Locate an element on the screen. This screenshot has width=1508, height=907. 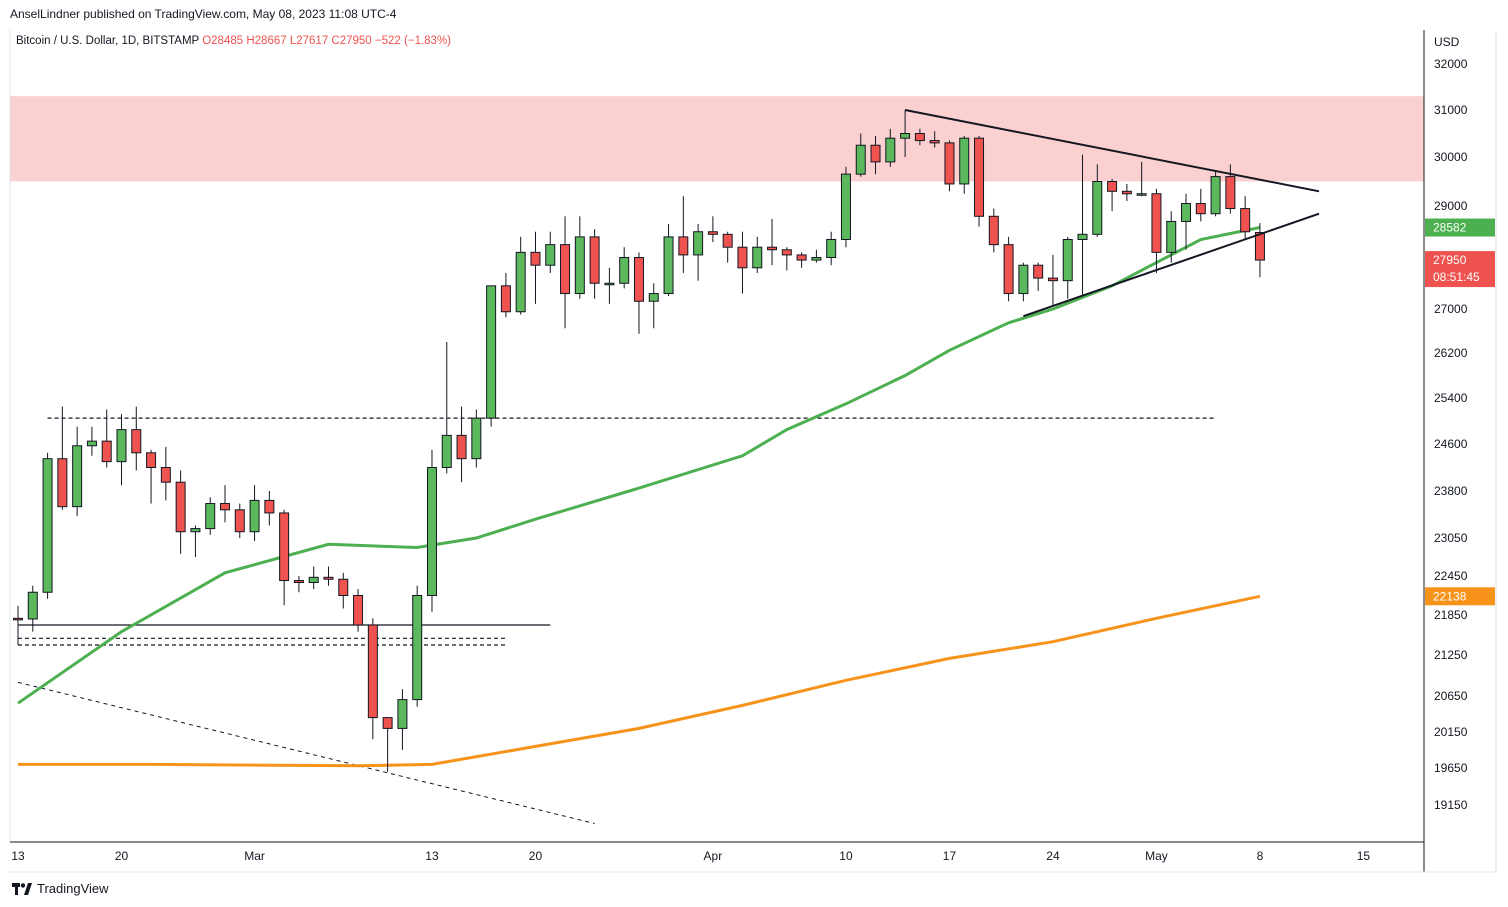
y-tick-label: 21250 is located at coordinates (1451, 655).